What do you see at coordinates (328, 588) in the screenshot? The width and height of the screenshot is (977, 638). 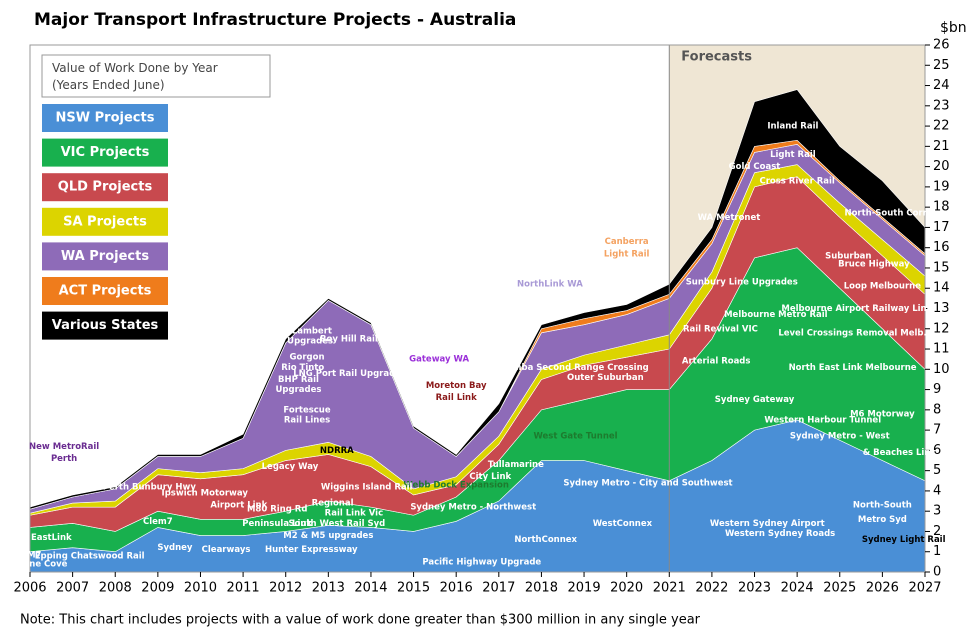 I see `x-tick-label: 2013` at bounding box center [328, 588].